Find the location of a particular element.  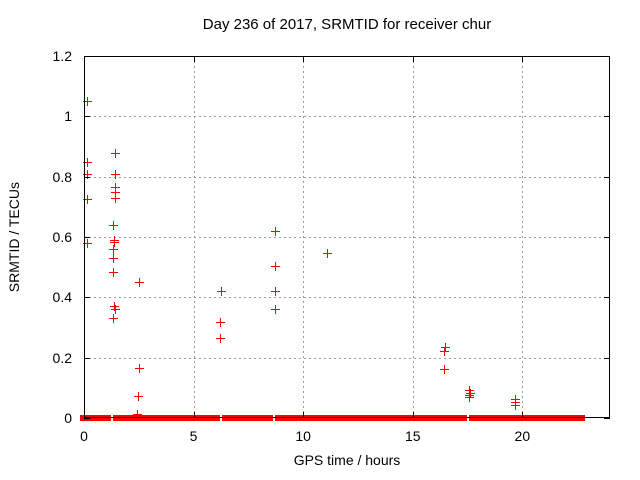

y-axis-title: SRMTID / TECUs is located at coordinates (14, 237).